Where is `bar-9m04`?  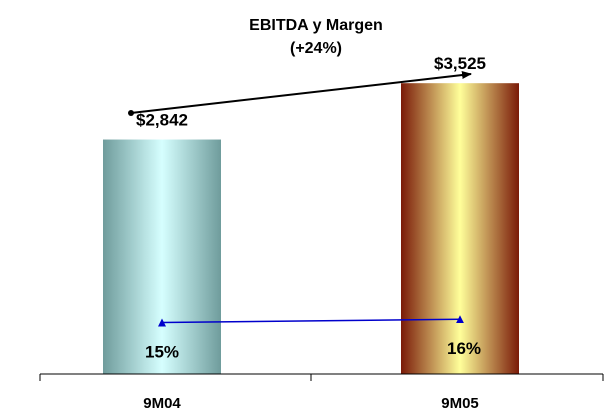
bar-9m04 is located at coordinates (162, 256).